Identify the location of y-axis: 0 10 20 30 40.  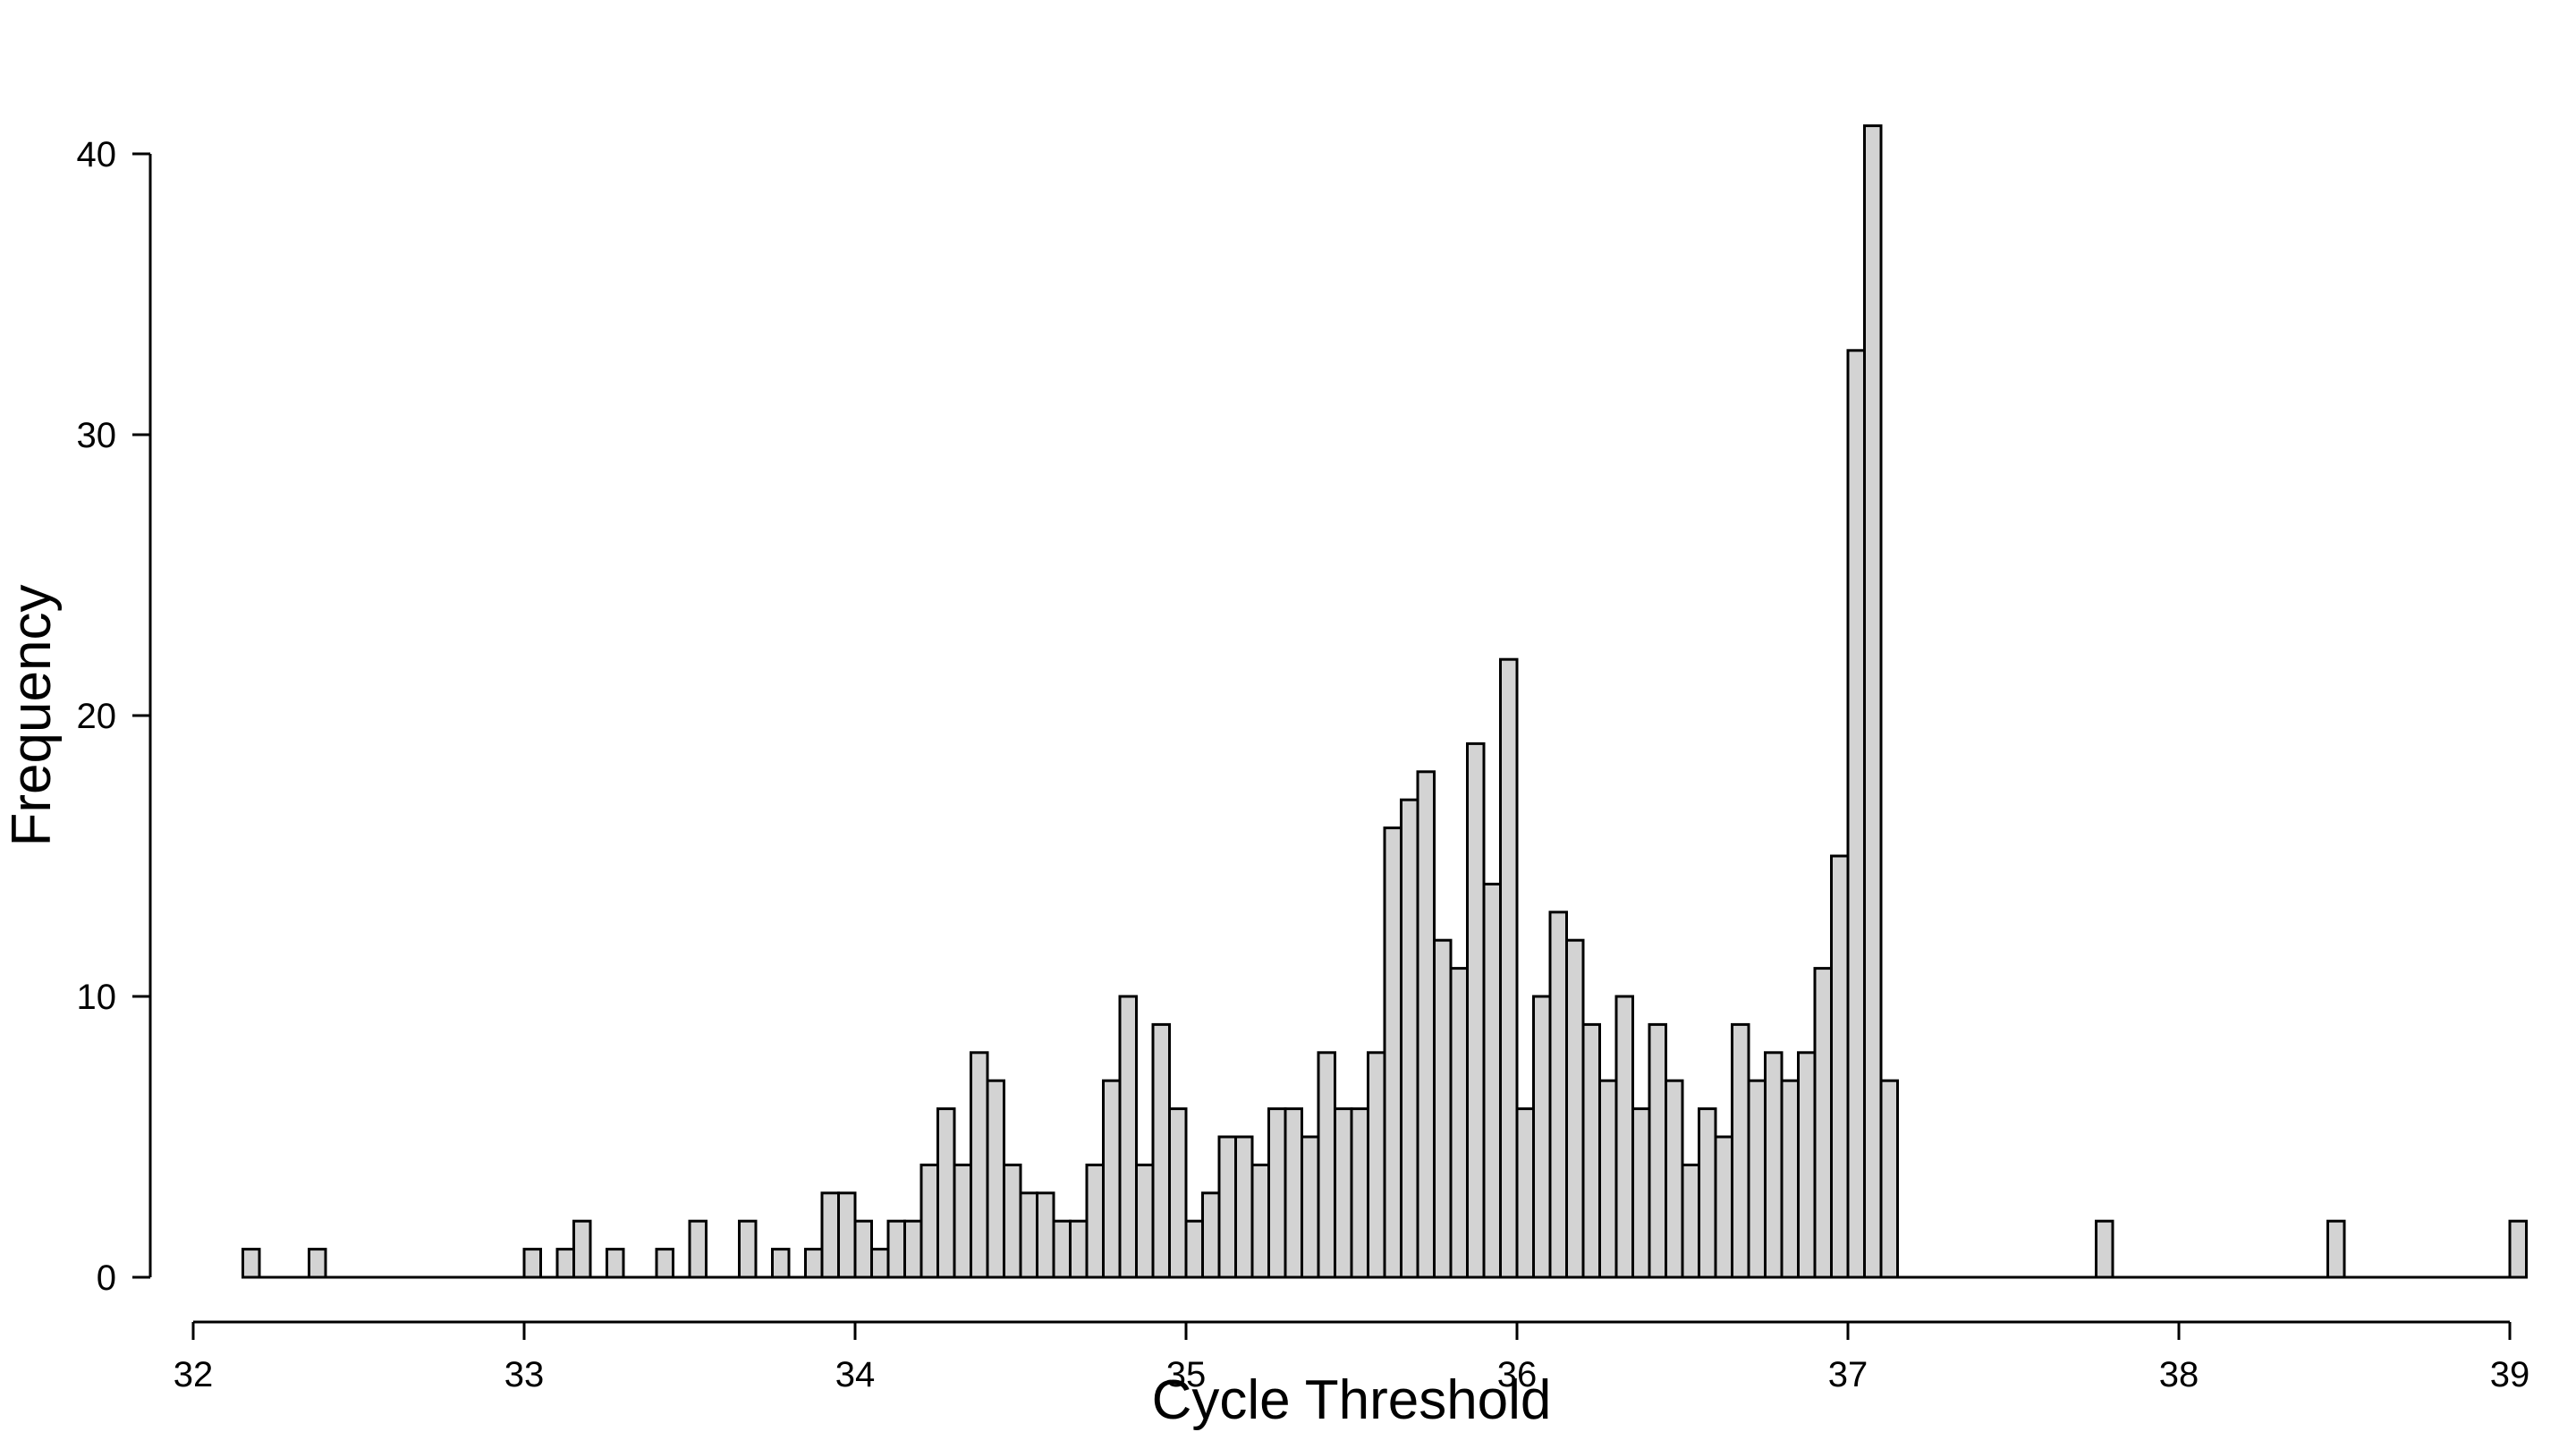
(114, 716).